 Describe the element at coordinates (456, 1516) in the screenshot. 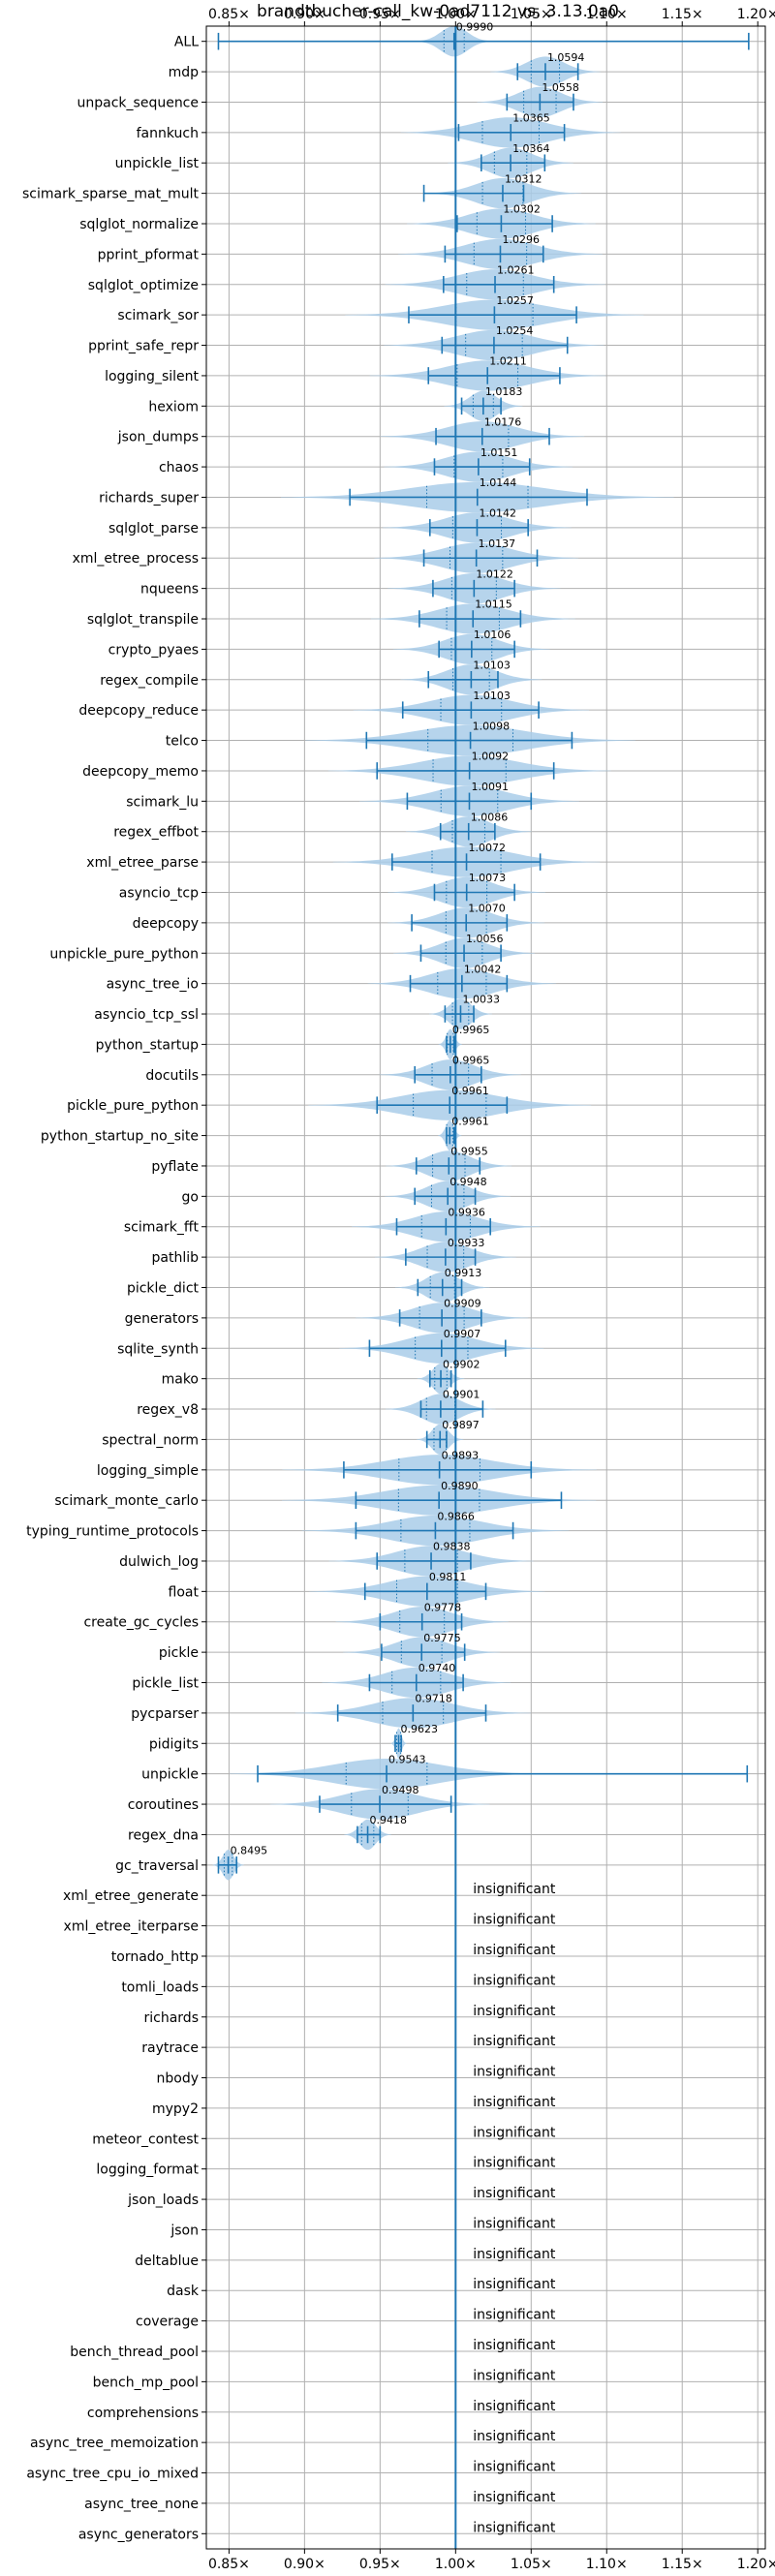

I see `mean-value-label: 0.9866` at that location.